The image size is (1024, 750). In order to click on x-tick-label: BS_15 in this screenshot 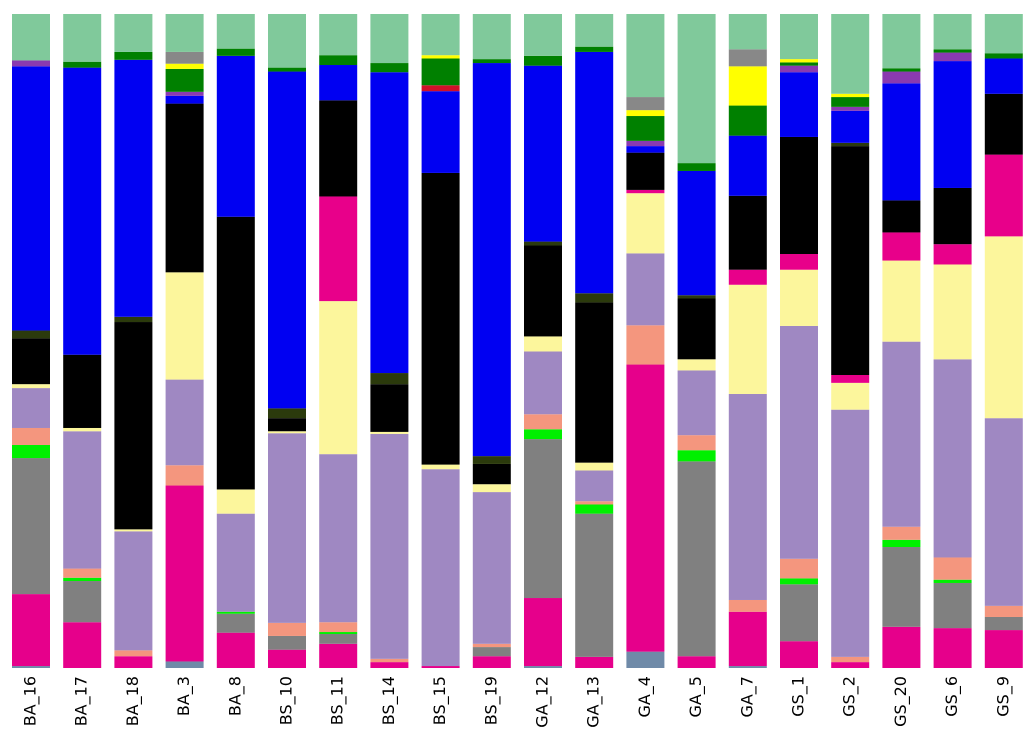, I will do `click(440, 700)`.